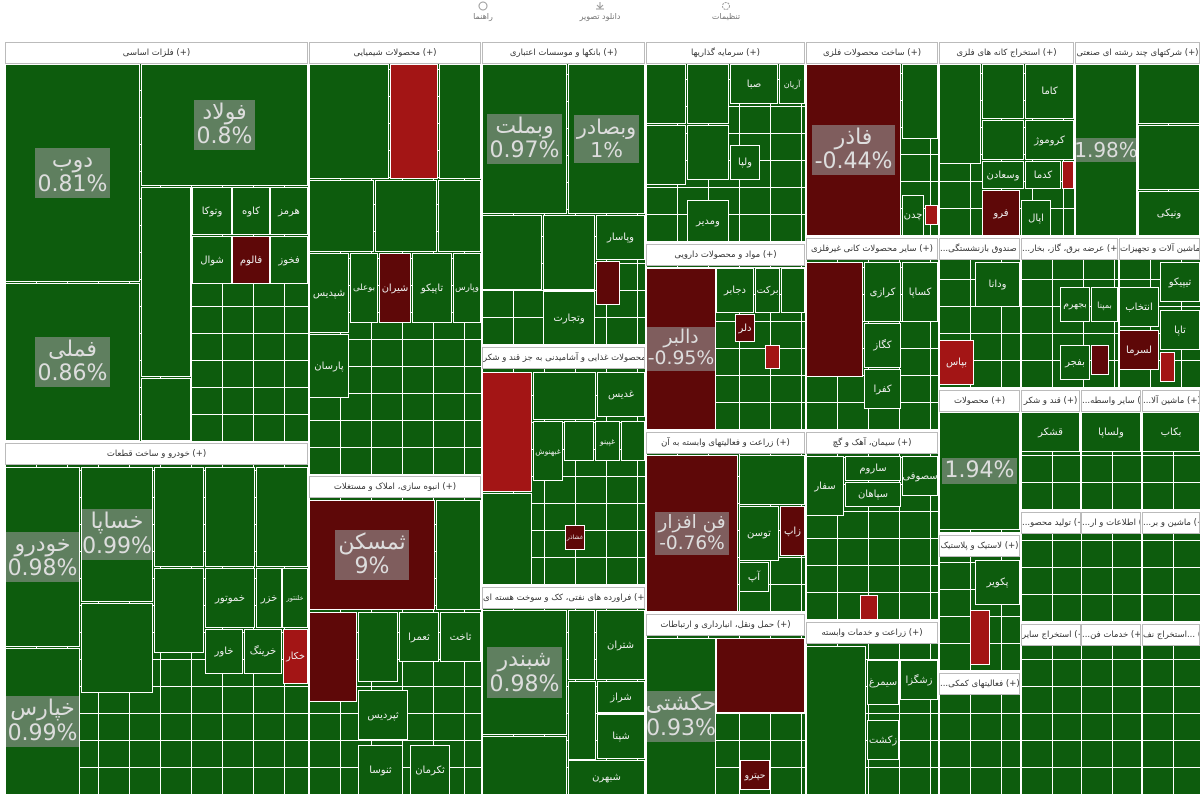 This screenshot has width=1200, height=800. I want to click on stock-tile: شراز, so click(621, 697).